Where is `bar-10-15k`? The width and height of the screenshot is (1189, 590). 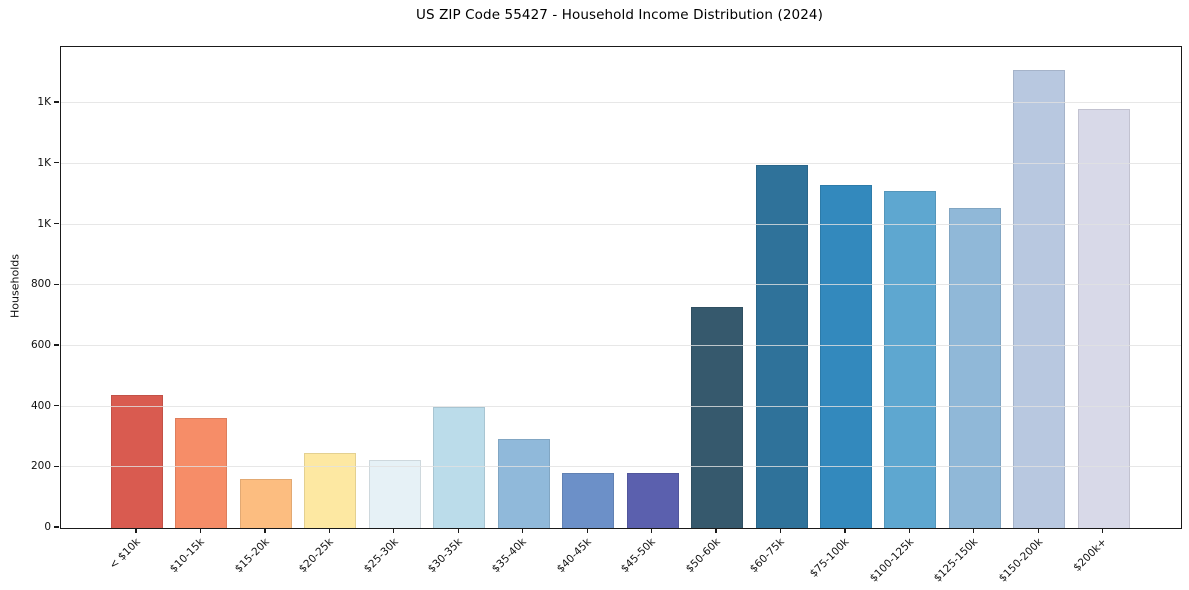
bar-10-15k is located at coordinates (201, 472).